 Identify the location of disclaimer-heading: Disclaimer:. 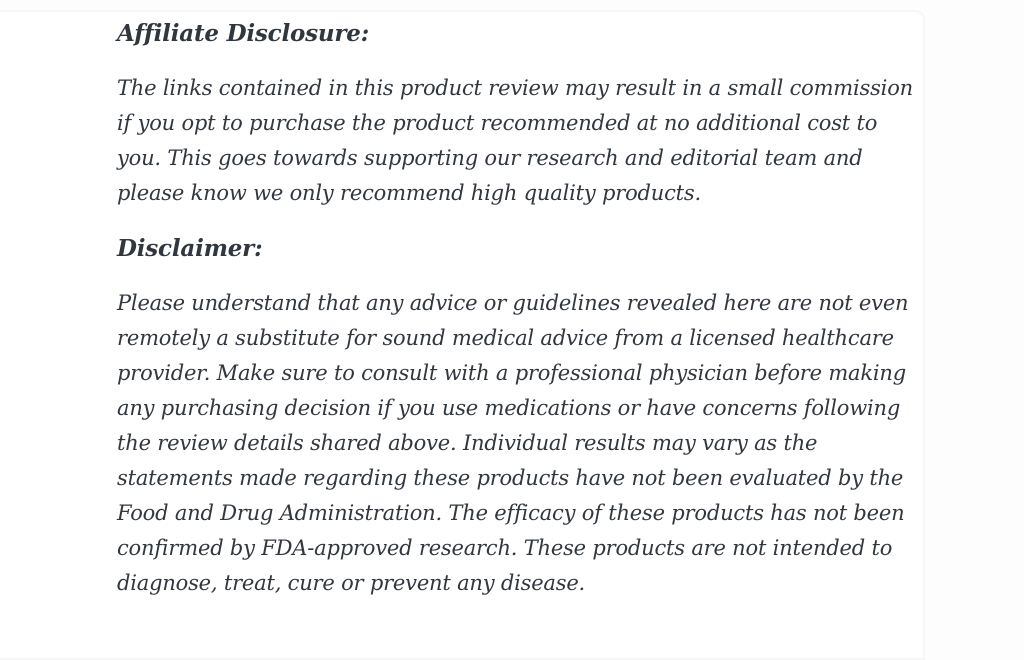
(190, 248).